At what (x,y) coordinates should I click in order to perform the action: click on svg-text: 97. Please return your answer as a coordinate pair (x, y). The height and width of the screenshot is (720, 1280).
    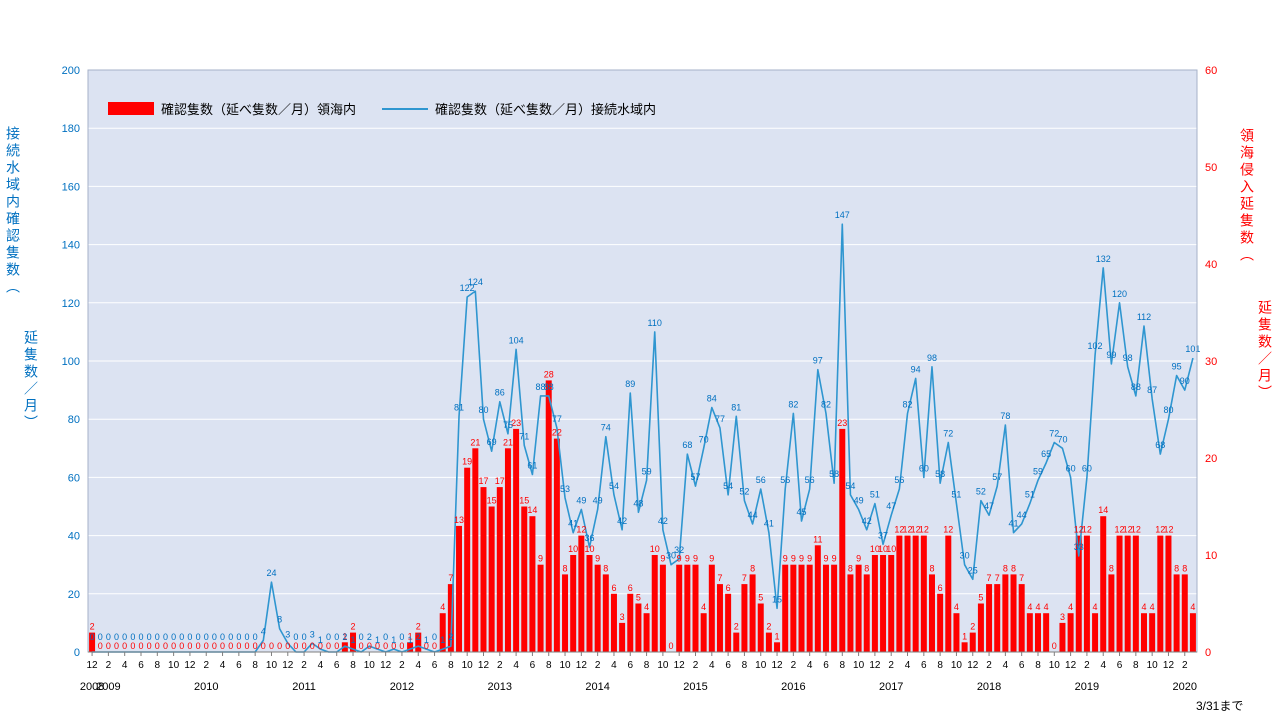
    Looking at the image, I should click on (818, 361).